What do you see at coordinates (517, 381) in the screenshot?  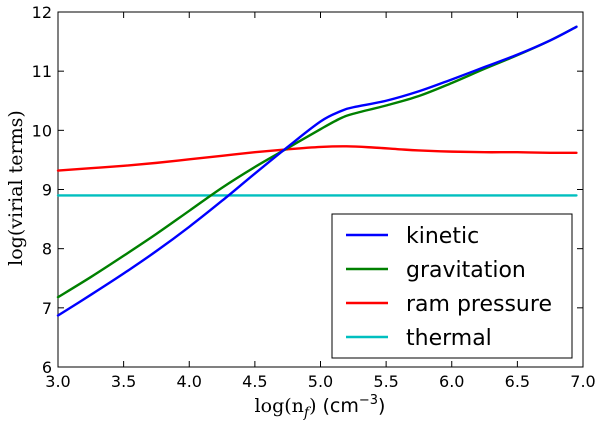 I see `x-tick-label: 6.5` at bounding box center [517, 381].